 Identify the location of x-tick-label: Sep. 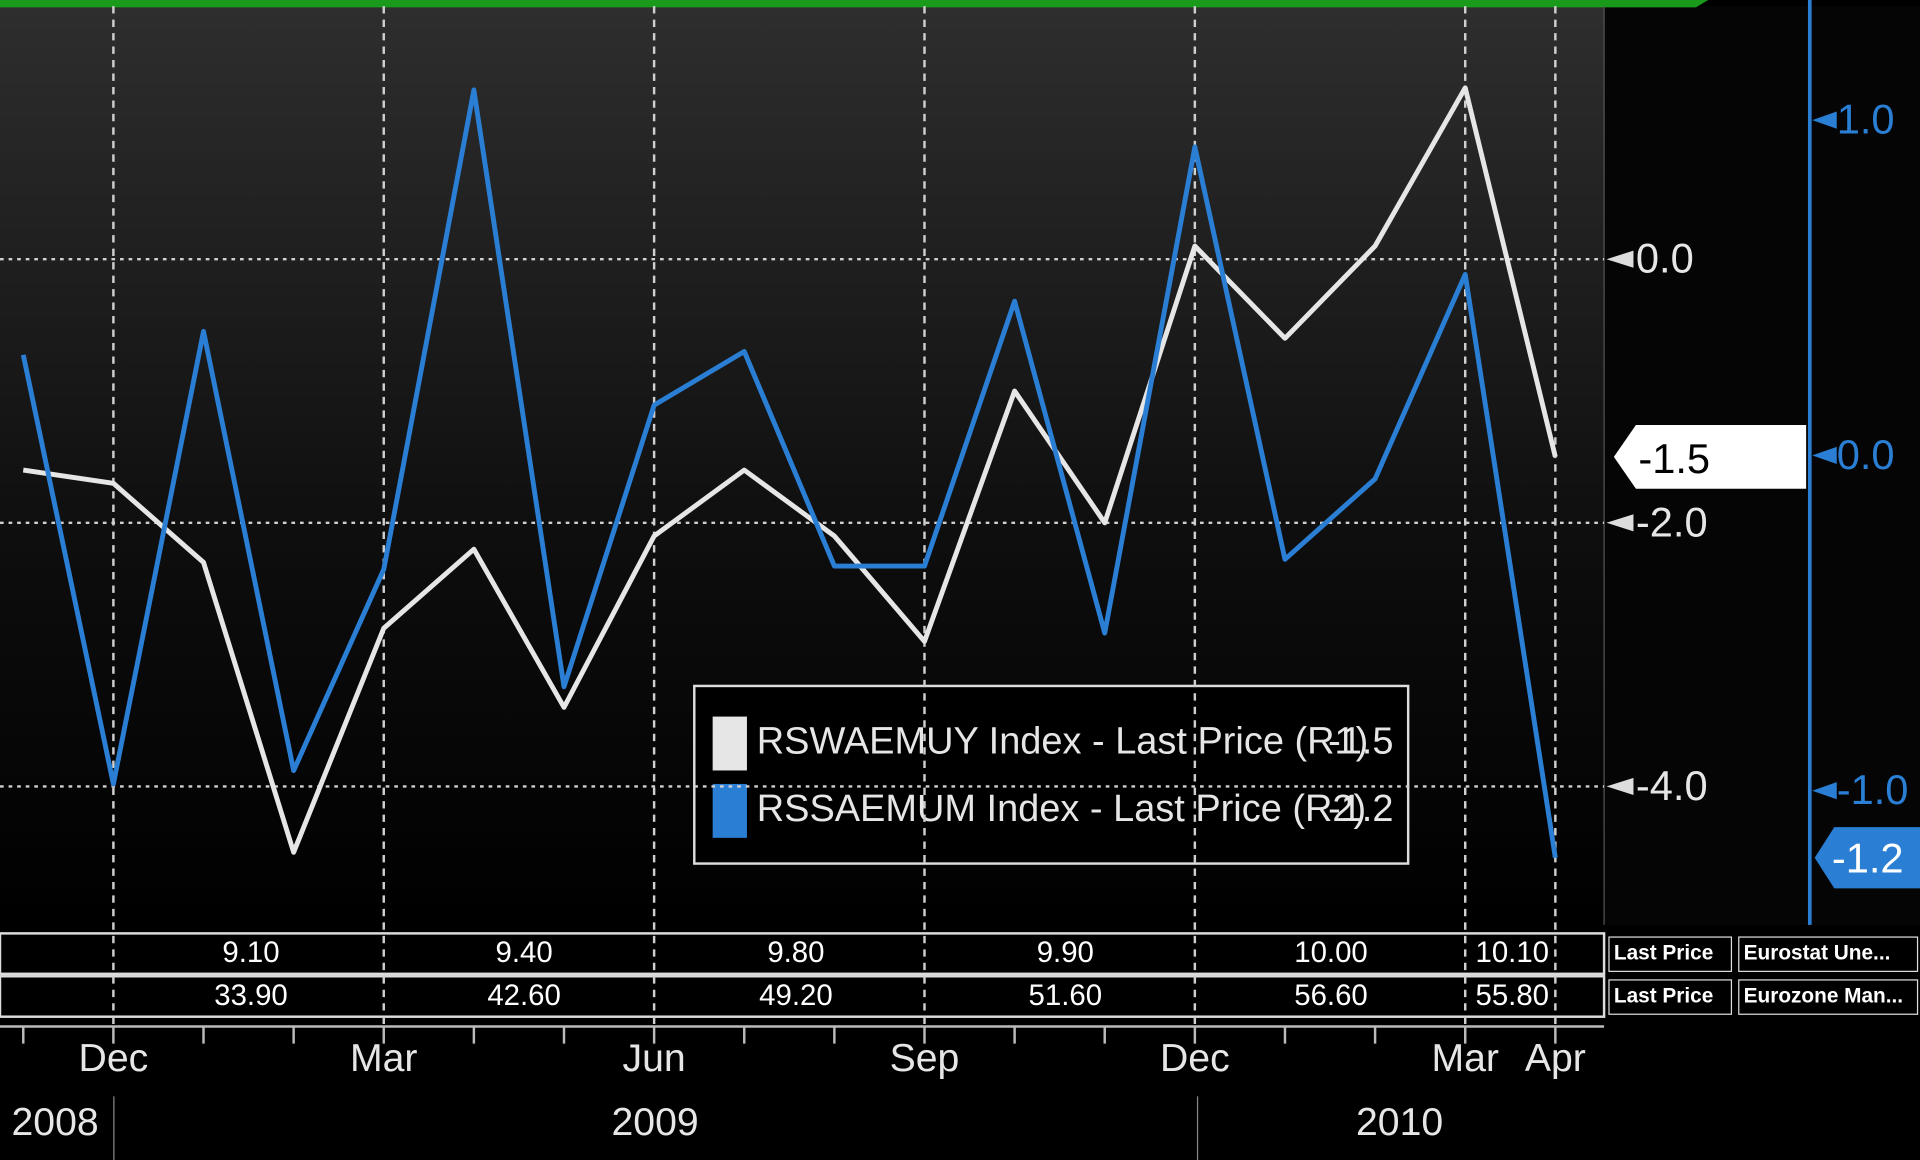
(925, 1058).